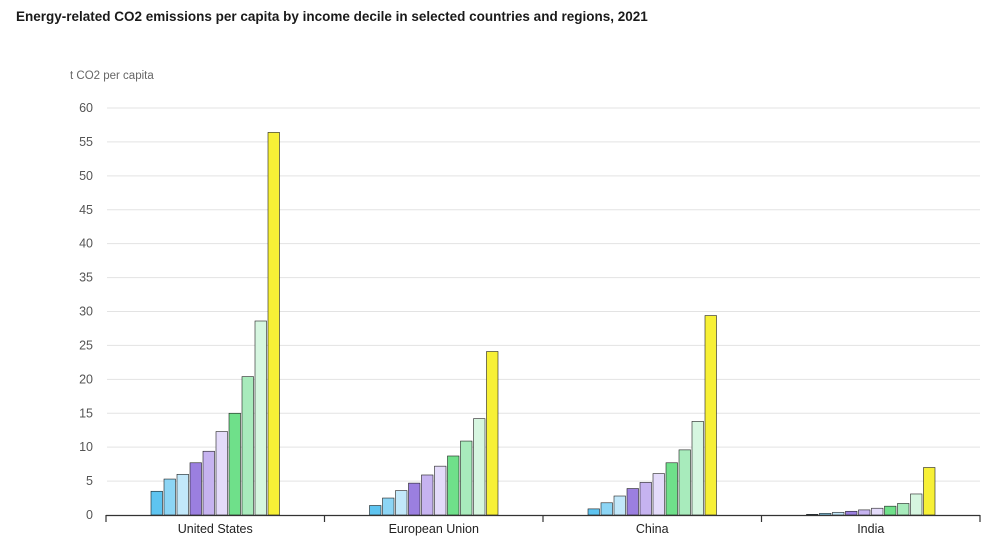 This screenshot has height=545, width=1000. I want to click on y-tick-label: 20, so click(86, 379).